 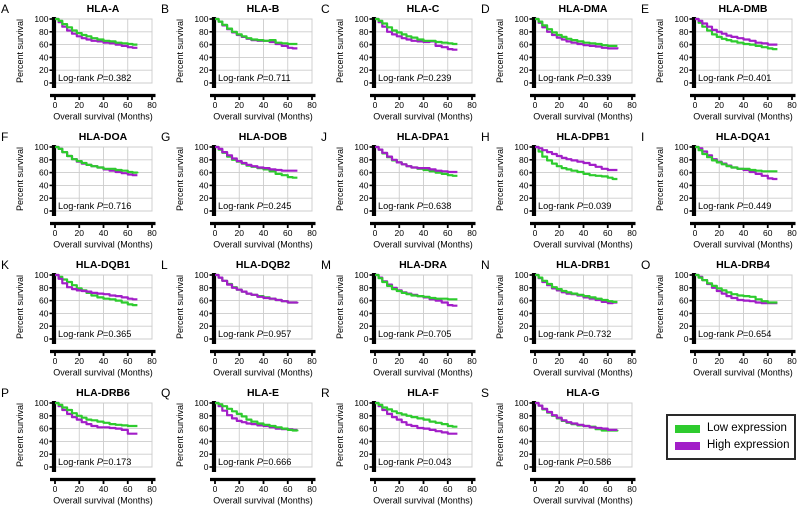 What do you see at coordinates (263, 393) in the screenshot?
I see `panel-title: HLA-E` at bounding box center [263, 393].